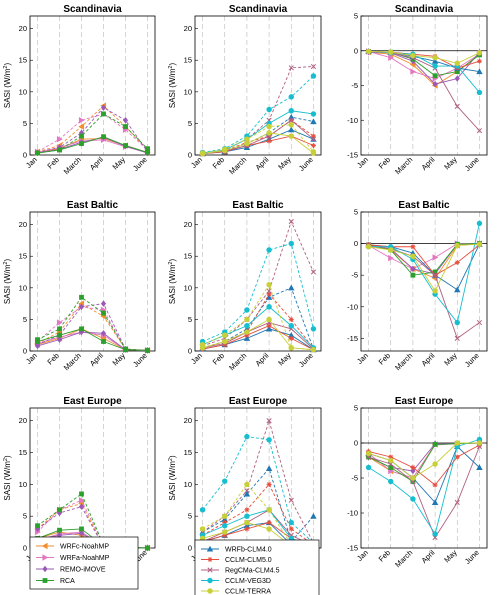 This screenshot has height=595, width=500. I want to click on panel-title: East Europe, so click(92, 401).